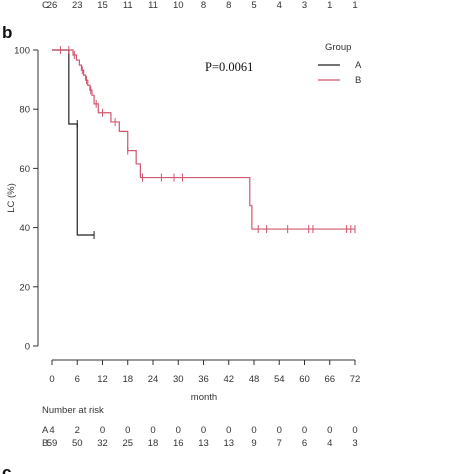  What do you see at coordinates (204, 372) in the screenshot?
I see `x-ticks: 0 6 12 18 24 30 36 42 48 54 60 66 72` at bounding box center [204, 372].